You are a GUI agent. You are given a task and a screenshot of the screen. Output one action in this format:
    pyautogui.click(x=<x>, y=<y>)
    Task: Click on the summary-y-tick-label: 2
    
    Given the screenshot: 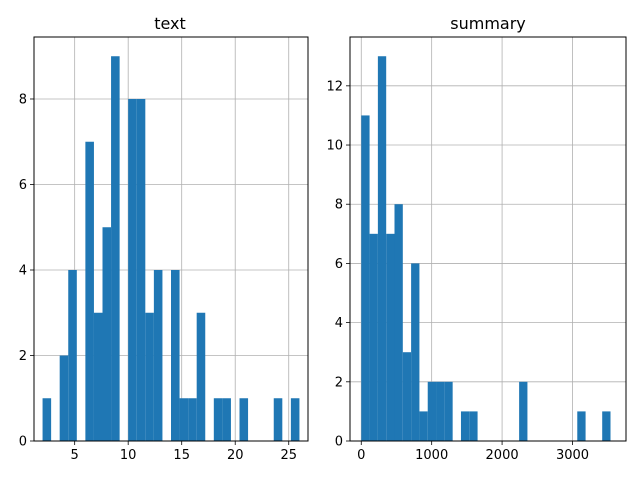 What is the action you would take?
    pyautogui.click(x=339, y=382)
    